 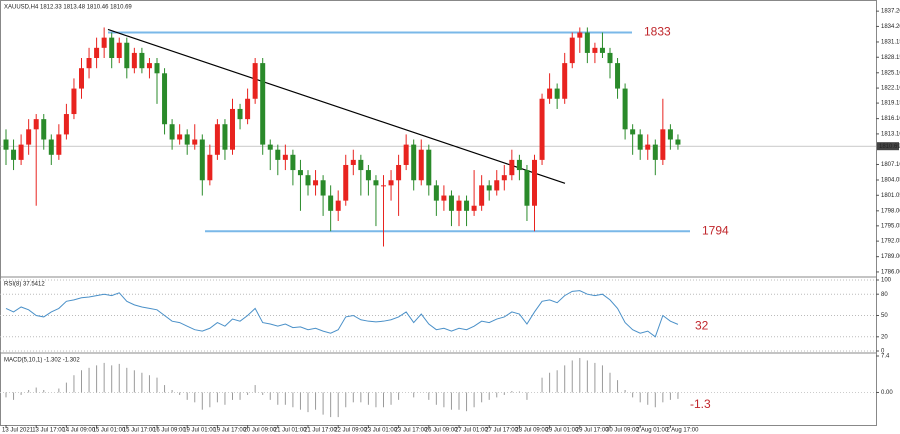 What do you see at coordinates (884, 316) in the screenshot?
I see `y-tick-label: 50` at bounding box center [884, 316].